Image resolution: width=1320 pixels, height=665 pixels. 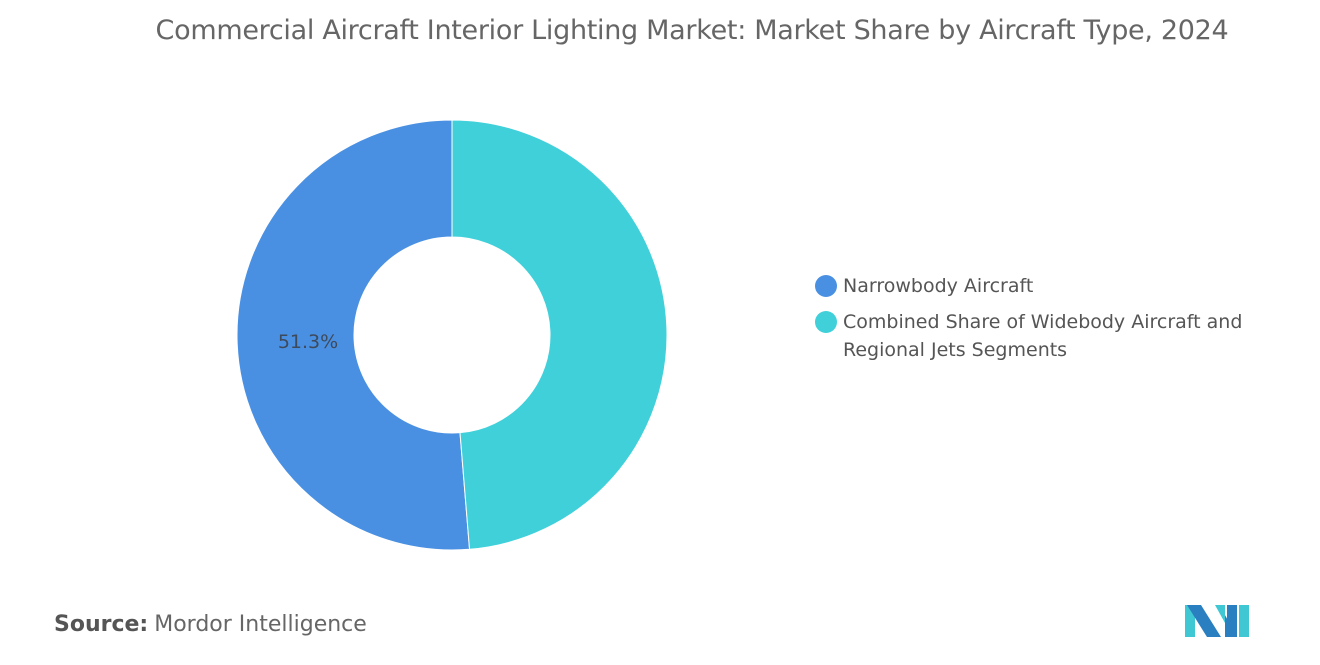 I want to click on source-value: Mordor Intelligence, so click(x=260, y=624).